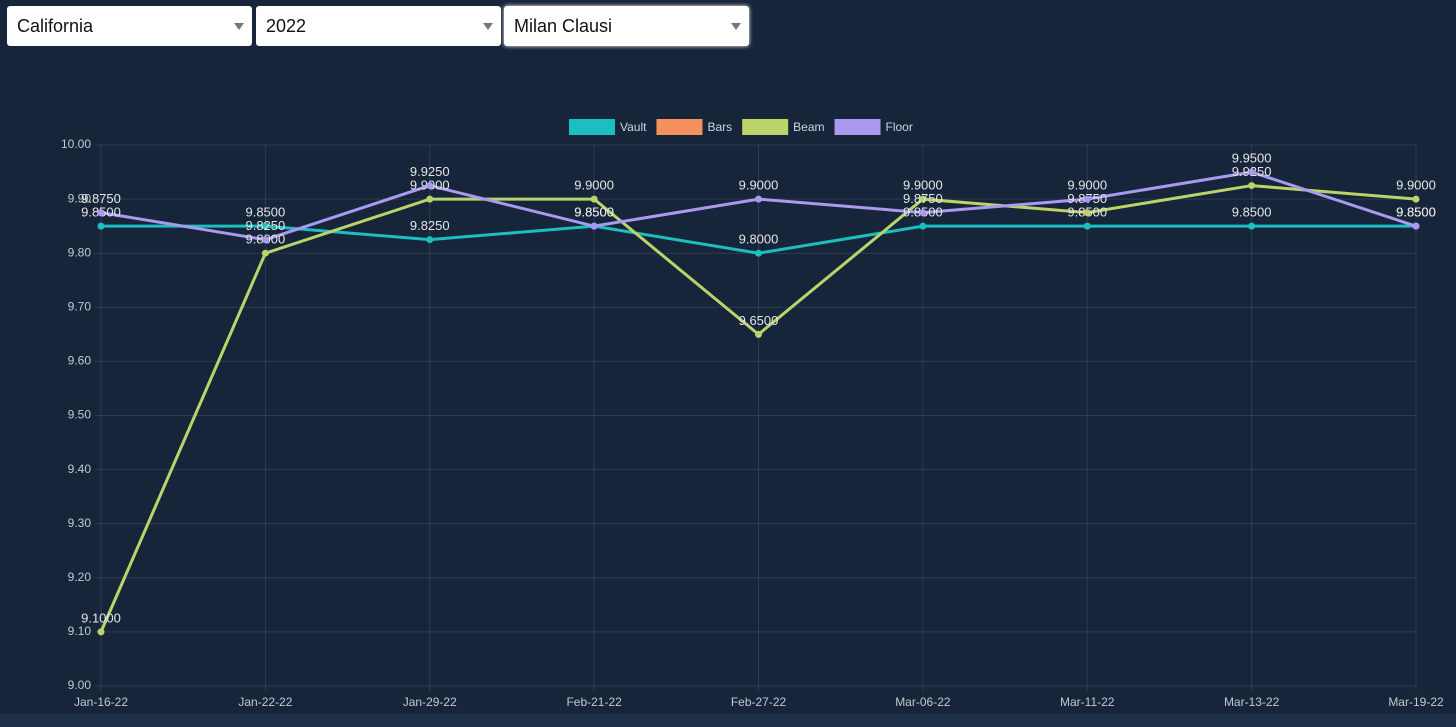 The image size is (1456, 727). I want to click on value-label: 9.9500, so click(1252, 157).